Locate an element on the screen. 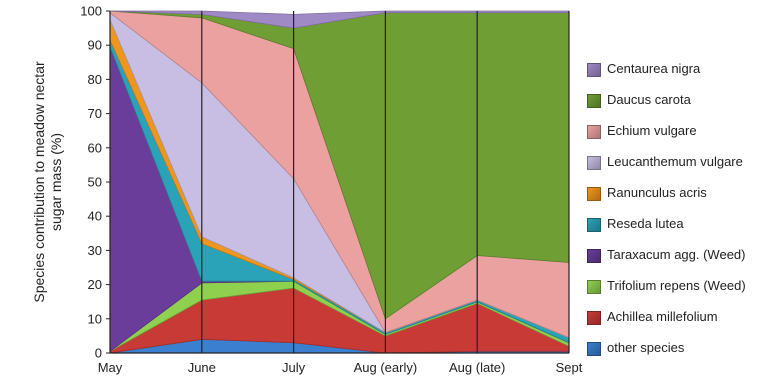 The width and height of the screenshot is (780, 377). legend-item-echium-vulgare: Echium vulgare is located at coordinates (682, 137).